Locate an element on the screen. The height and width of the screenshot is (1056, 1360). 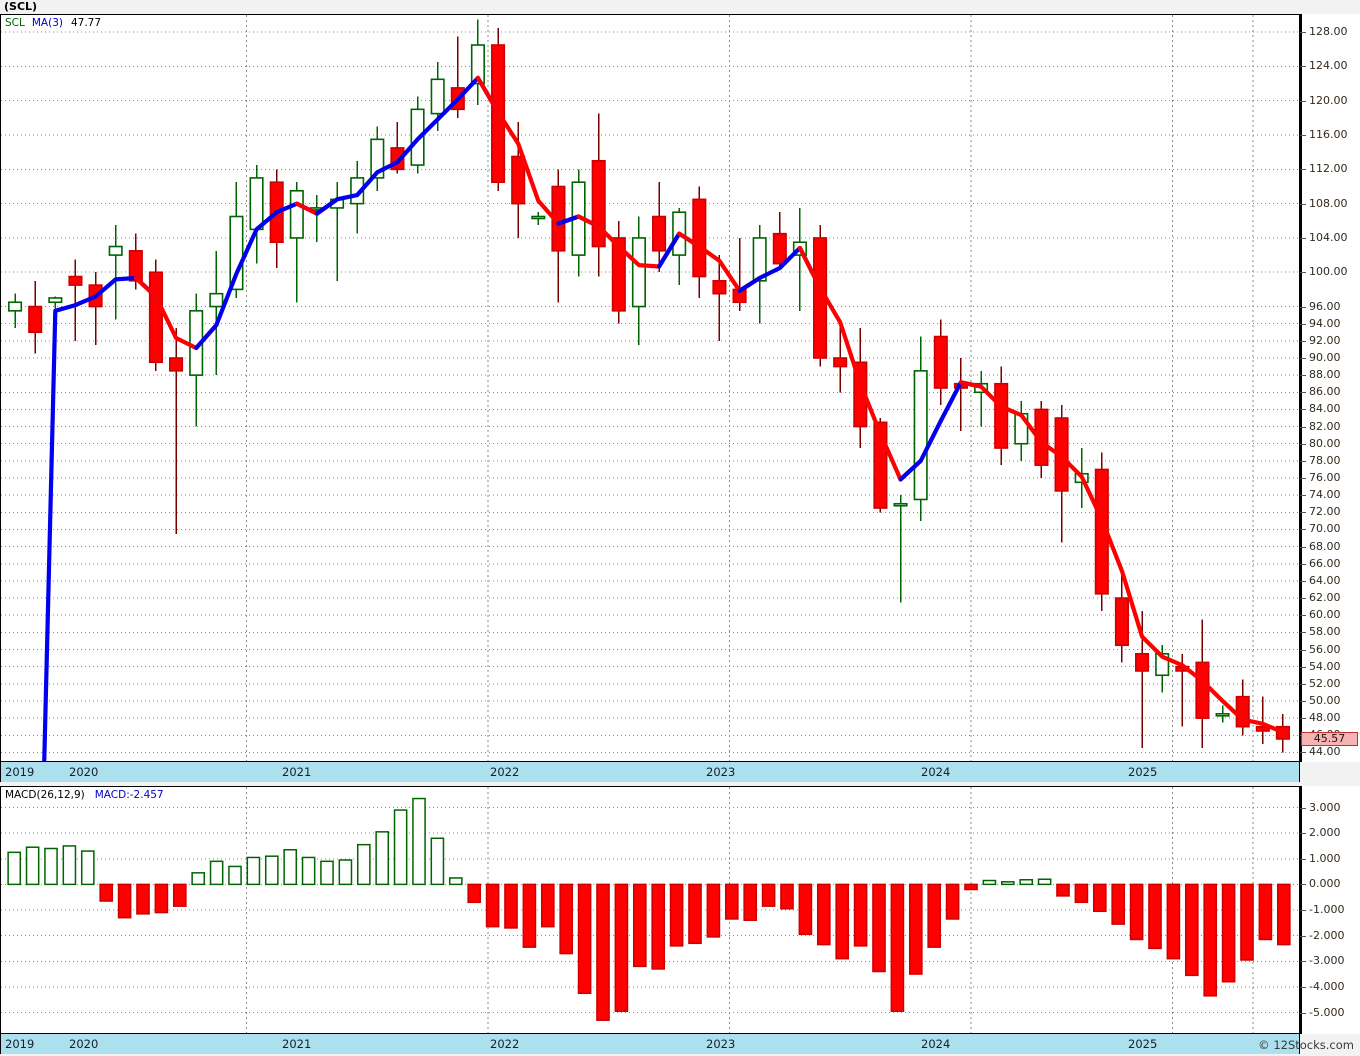
price-tick-label: 120.00 is located at coordinates (1328, 100).